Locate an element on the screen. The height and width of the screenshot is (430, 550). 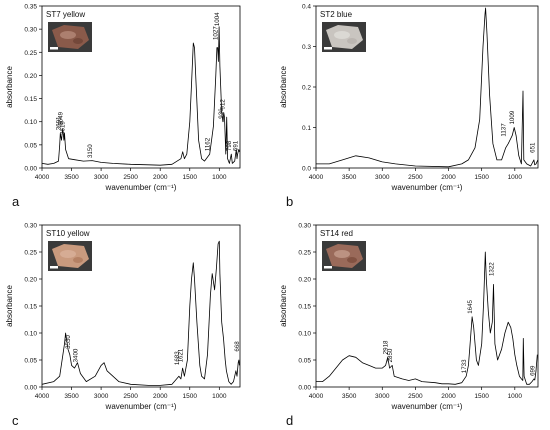
y-tick-label: 0.0 is located at coordinates (306, 169).